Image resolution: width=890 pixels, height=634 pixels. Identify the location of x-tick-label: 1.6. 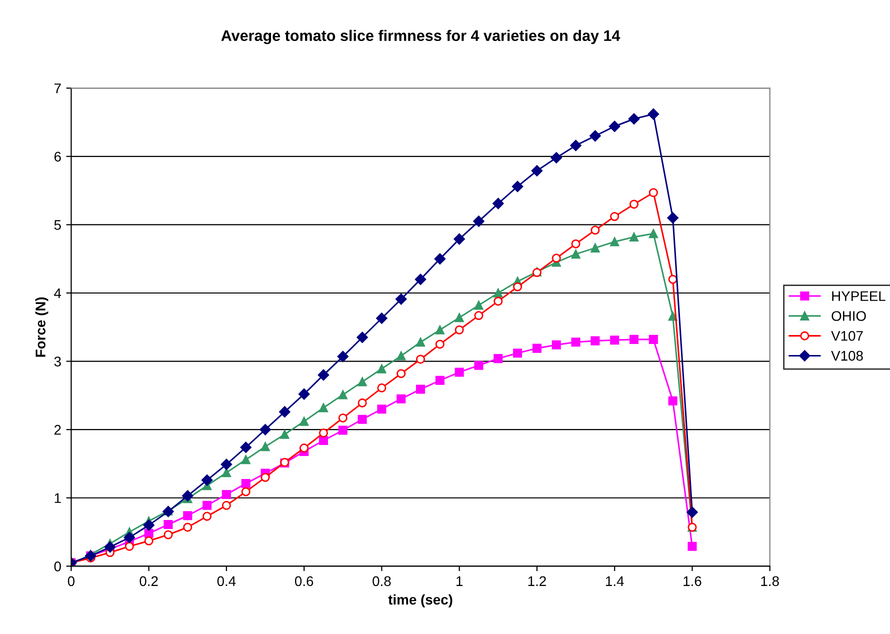
(693, 581).